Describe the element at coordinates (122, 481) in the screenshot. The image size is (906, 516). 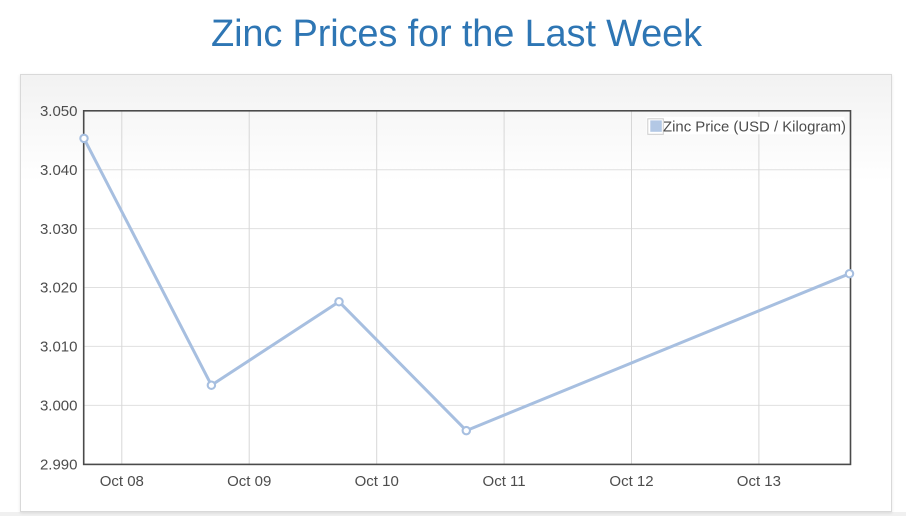
I see `svg-text: Oct 08` at that location.